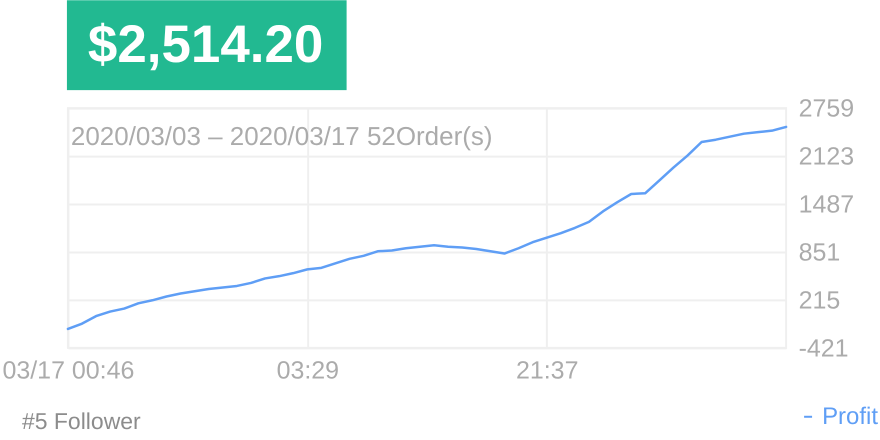  Describe the element at coordinates (823, 348) in the screenshot. I see `y-tick-label: -421` at that location.